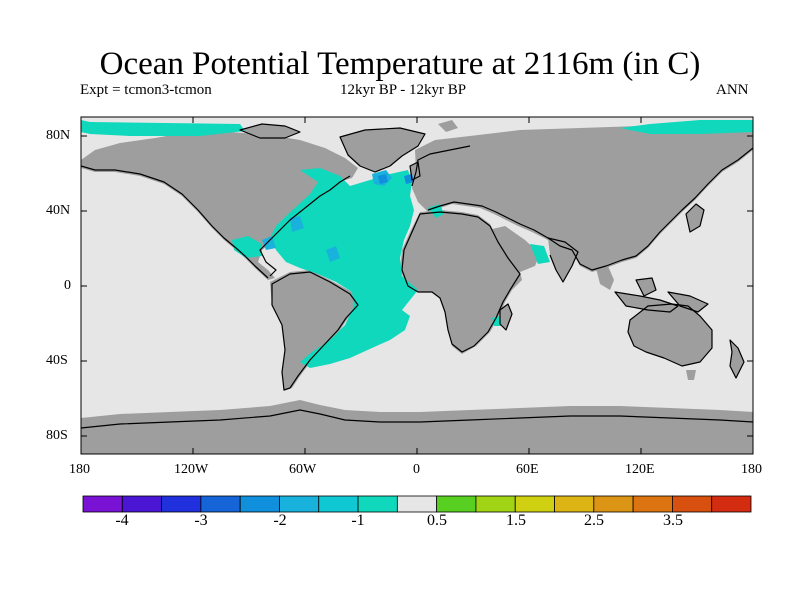 The height and width of the screenshot is (600, 800). I want to click on land-borneo, so click(646, 287).